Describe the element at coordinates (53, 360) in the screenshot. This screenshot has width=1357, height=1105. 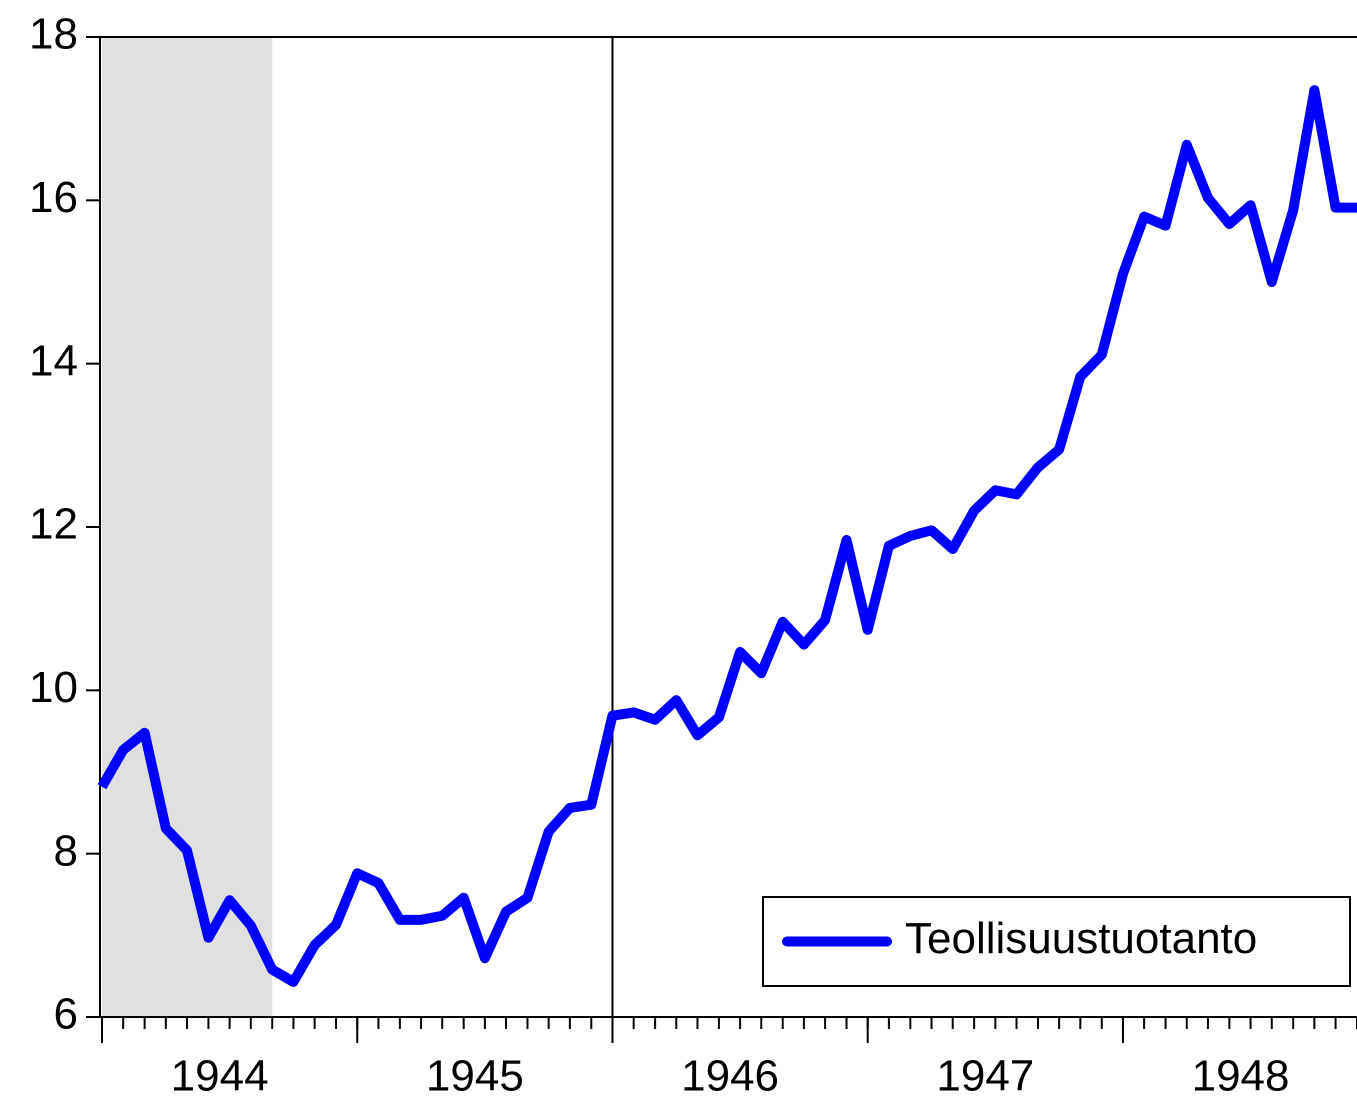
I see `y-tick-label: 14` at that location.